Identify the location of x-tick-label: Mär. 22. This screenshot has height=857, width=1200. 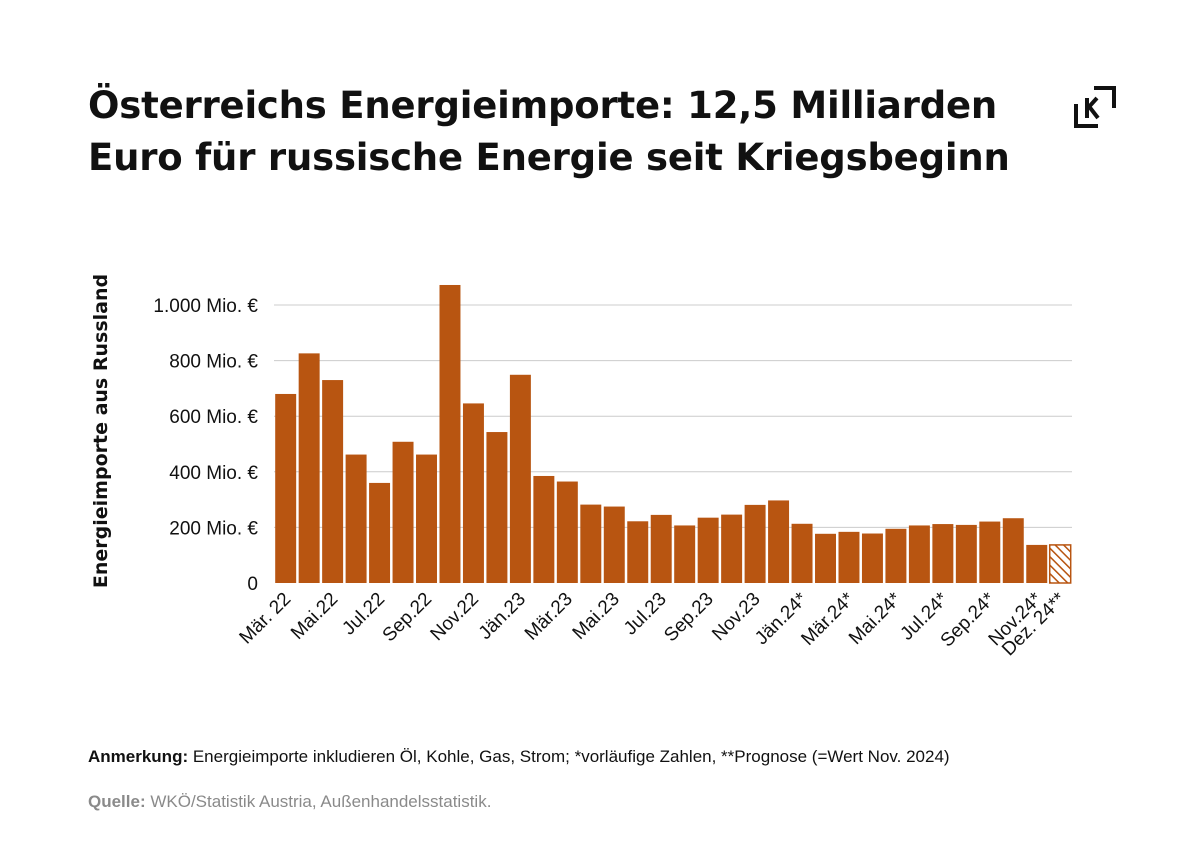
(266, 619).